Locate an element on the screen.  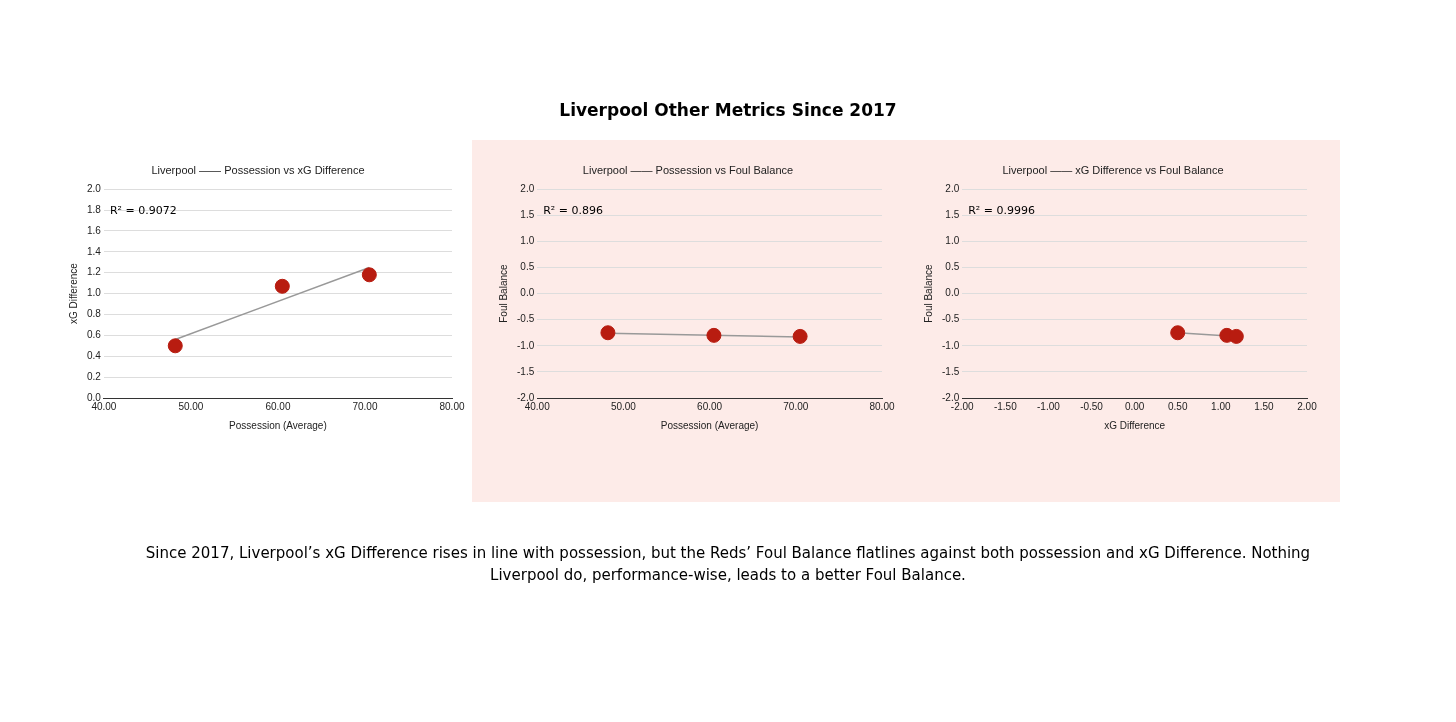
y-tick-label: 1.8 is located at coordinates (94, 209).